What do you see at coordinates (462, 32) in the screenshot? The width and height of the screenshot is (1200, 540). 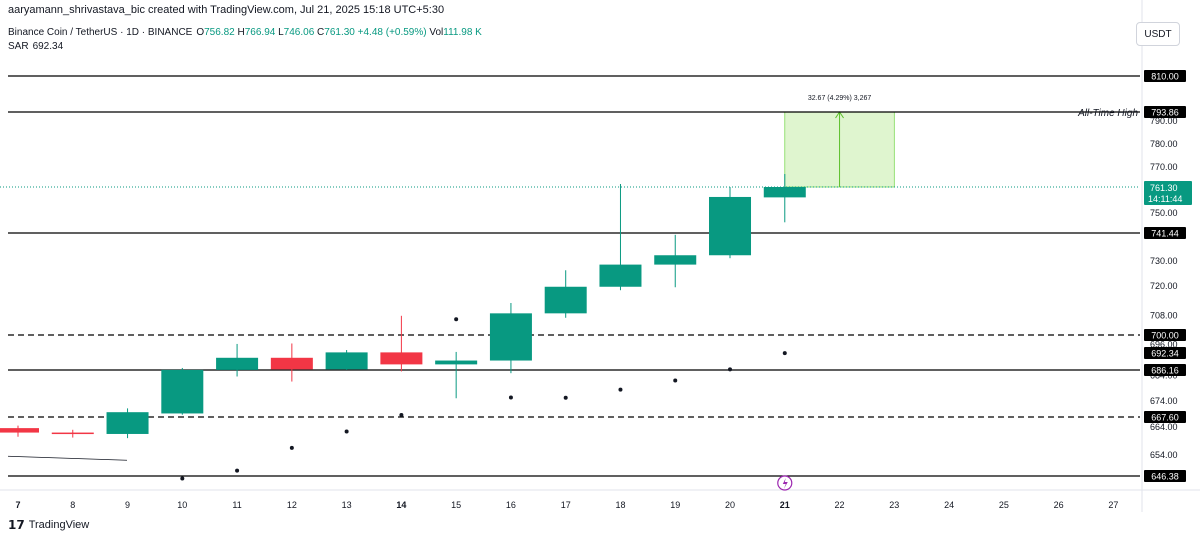 I see `volume-value: 111.98 K` at bounding box center [462, 32].